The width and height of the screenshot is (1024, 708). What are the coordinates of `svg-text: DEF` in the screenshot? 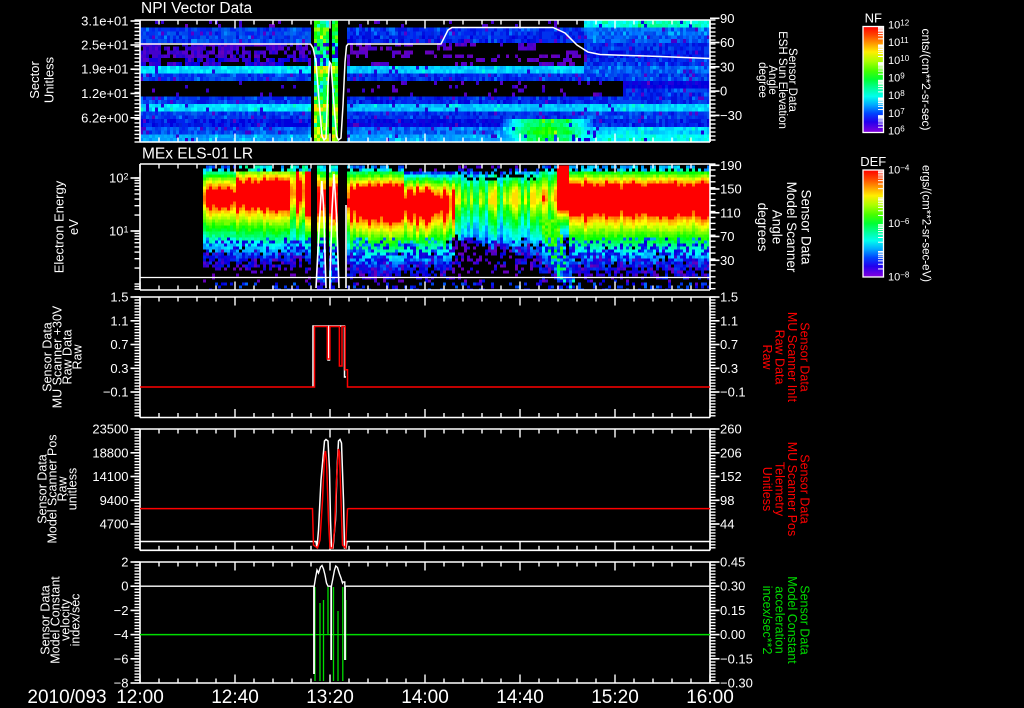 It's located at (873, 161).